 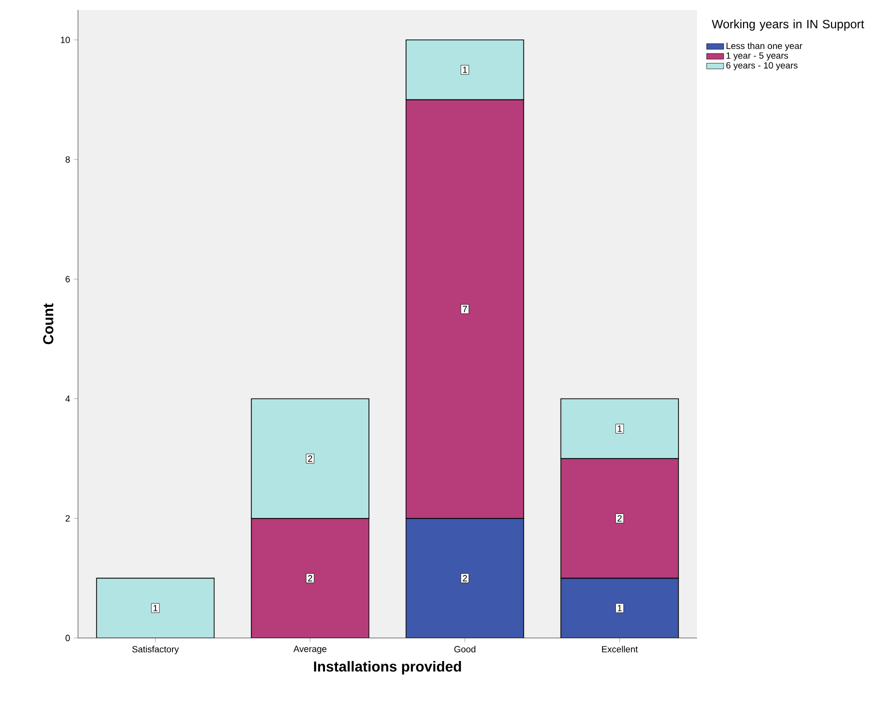 What do you see at coordinates (67, 399) in the screenshot?
I see `y-tick-label: 4` at bounding box center [67, 399].